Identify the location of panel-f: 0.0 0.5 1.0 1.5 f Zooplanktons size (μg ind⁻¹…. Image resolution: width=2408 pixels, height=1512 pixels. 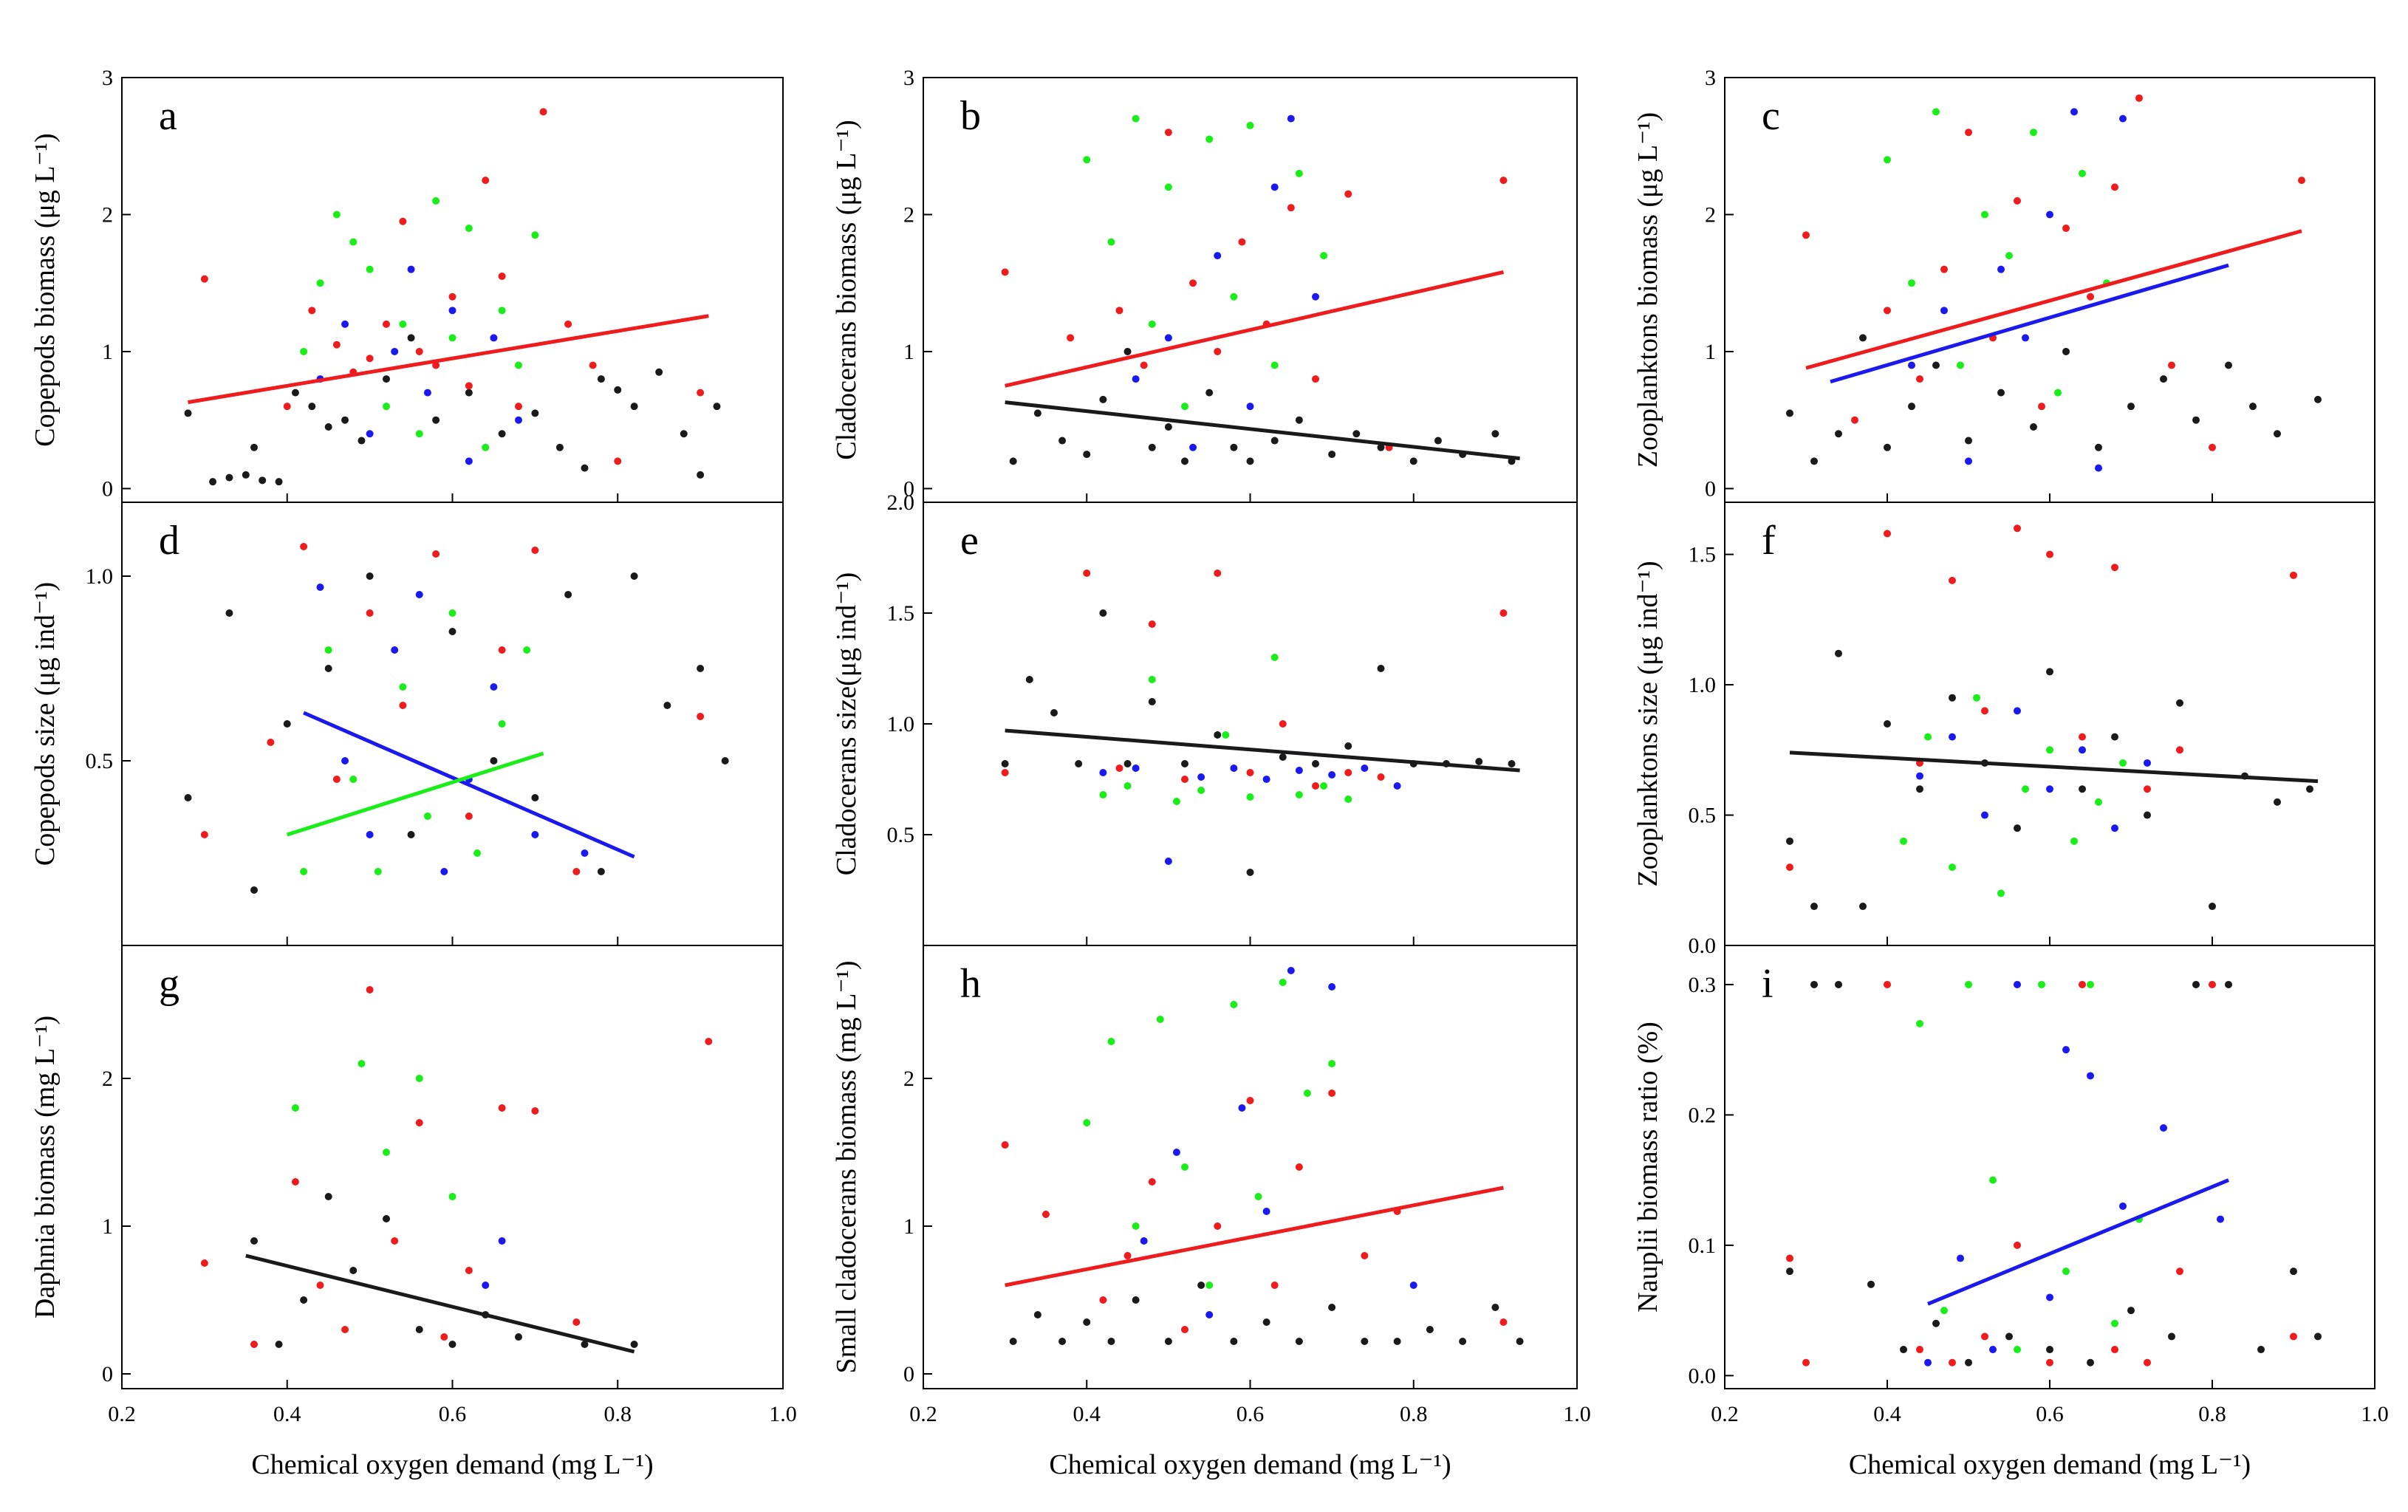
(2003, 730).